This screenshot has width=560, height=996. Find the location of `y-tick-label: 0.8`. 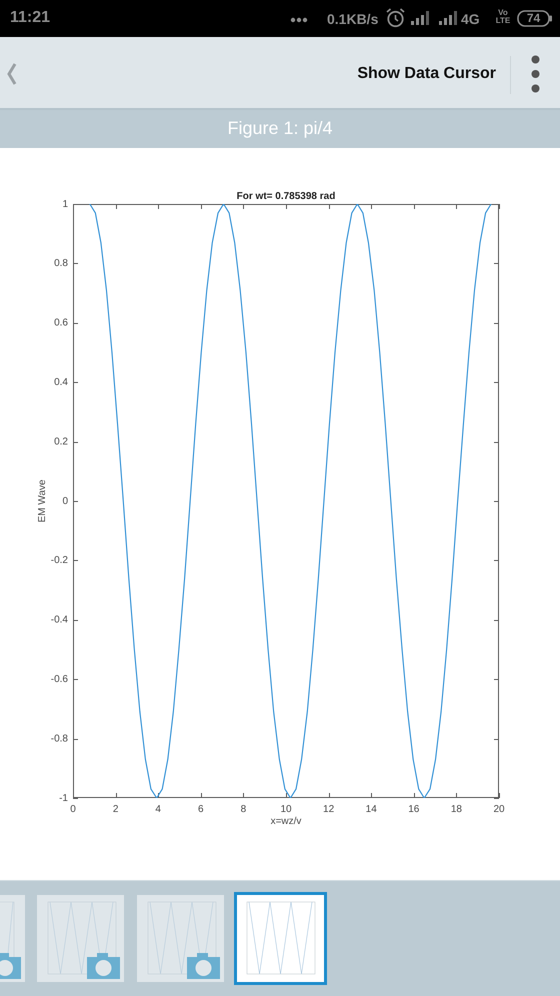

y-tick-label: 0.8 is located at coordinates (61, 264).